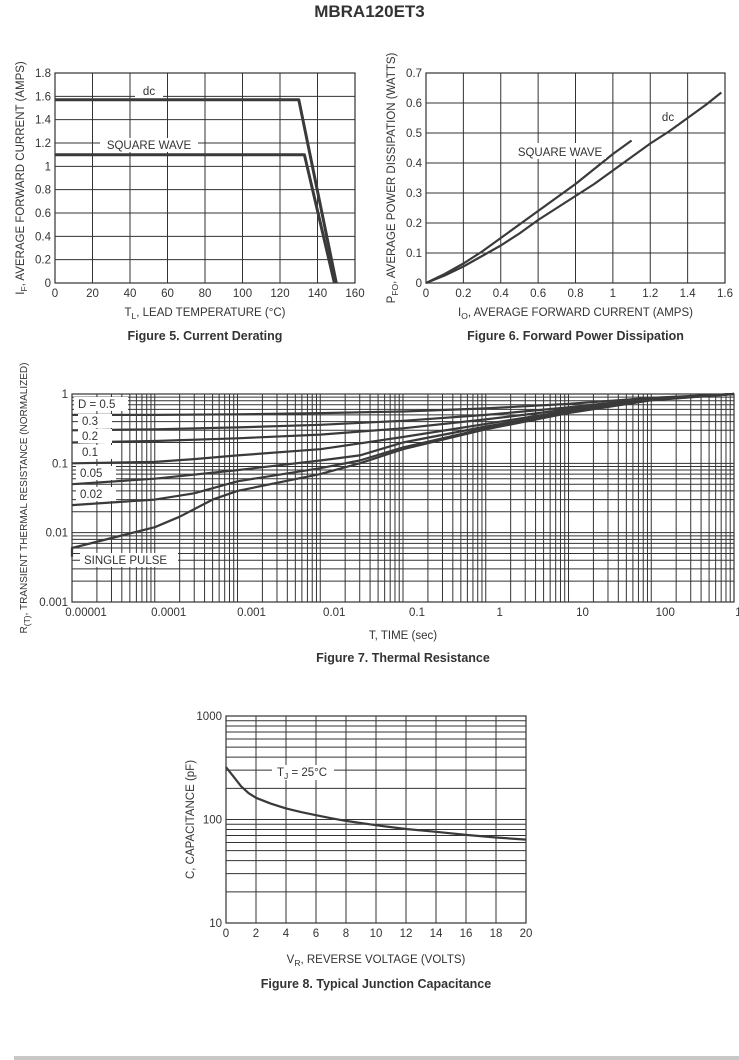 The image size is (739, 1060). What do you see at coordinates (57, 534) in the screenshot?
I see `y-tick-label: 0.01` at bounding box center [57, 534].